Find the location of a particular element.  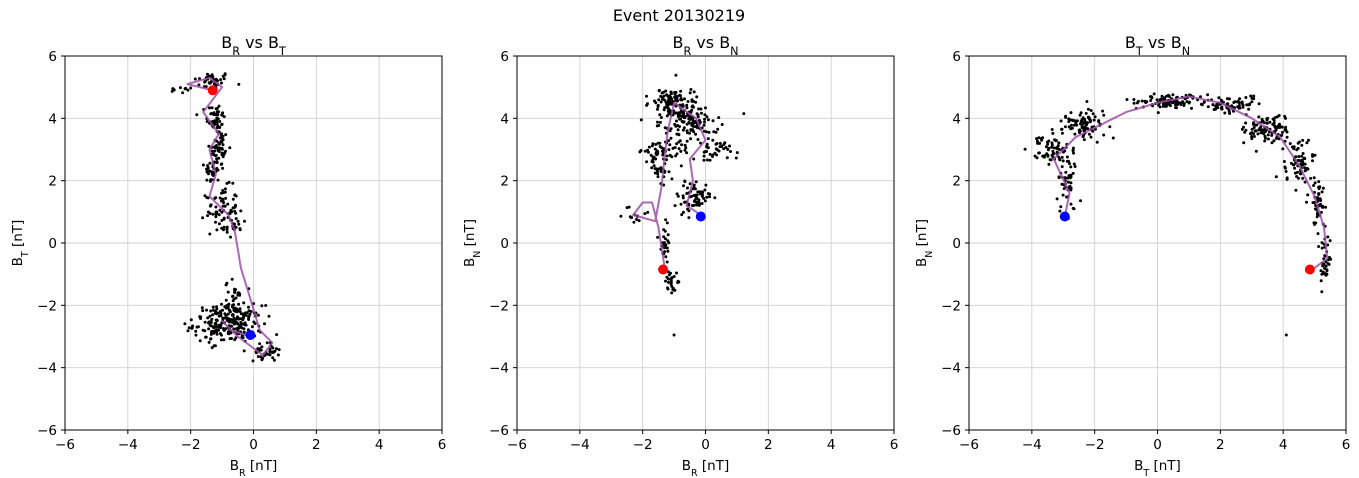

plot-area is located at coordinates (682, 205).